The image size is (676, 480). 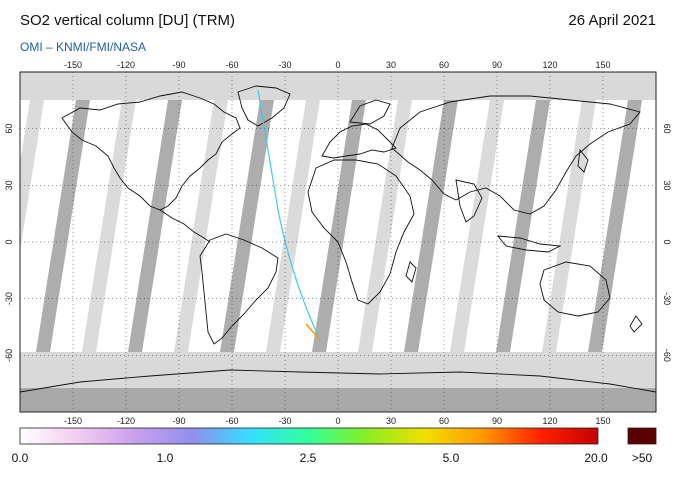 I want to click on colorbar-tick-label: 20.0, so click(x=596, y=458).